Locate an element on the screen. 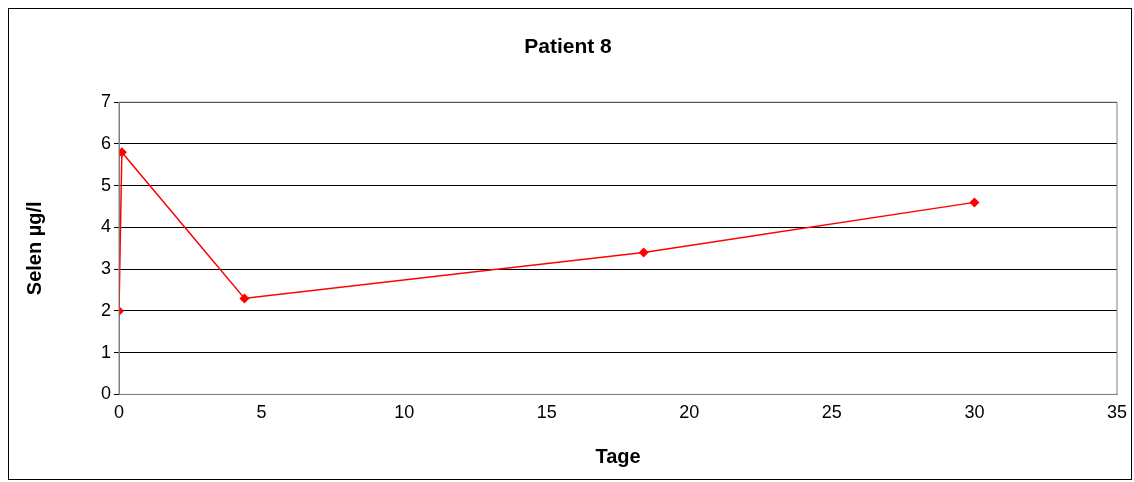 This screenshot has height=482, width=1134. y-tick-label: 3 is located at coordinates (105, 268).